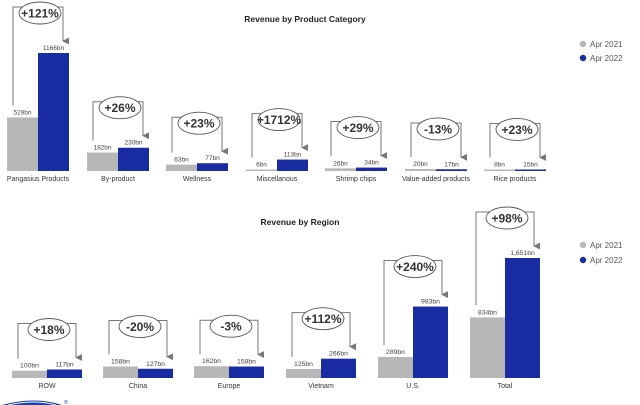 The width and height of the screenshot is (640, 405). I want to click on growth-label-china: -20%, so click(140, 327).